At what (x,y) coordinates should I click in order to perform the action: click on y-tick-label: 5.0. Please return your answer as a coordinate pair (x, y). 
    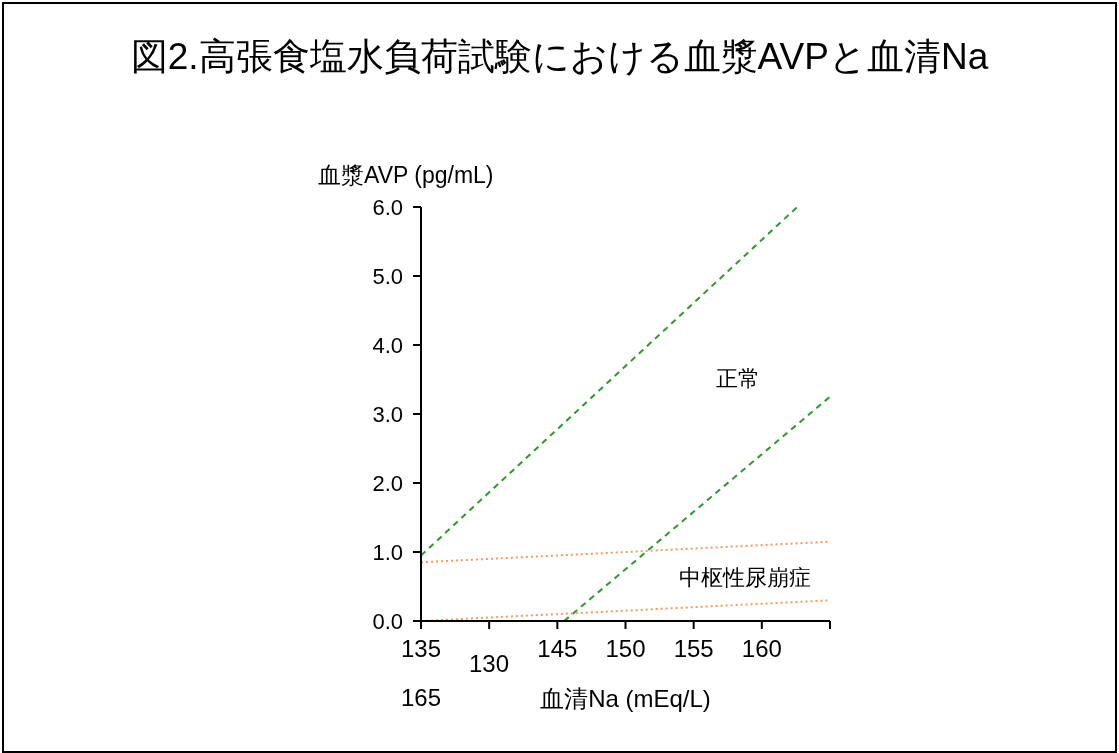
    Looking at the image, I should click on (387, 276).